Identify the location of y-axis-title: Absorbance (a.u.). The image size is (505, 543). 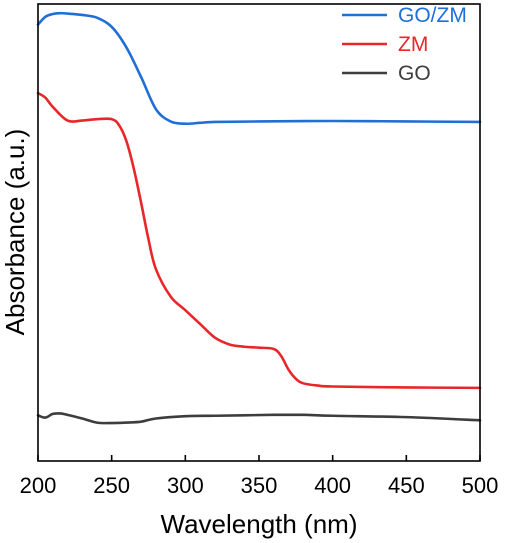
(15, 232).